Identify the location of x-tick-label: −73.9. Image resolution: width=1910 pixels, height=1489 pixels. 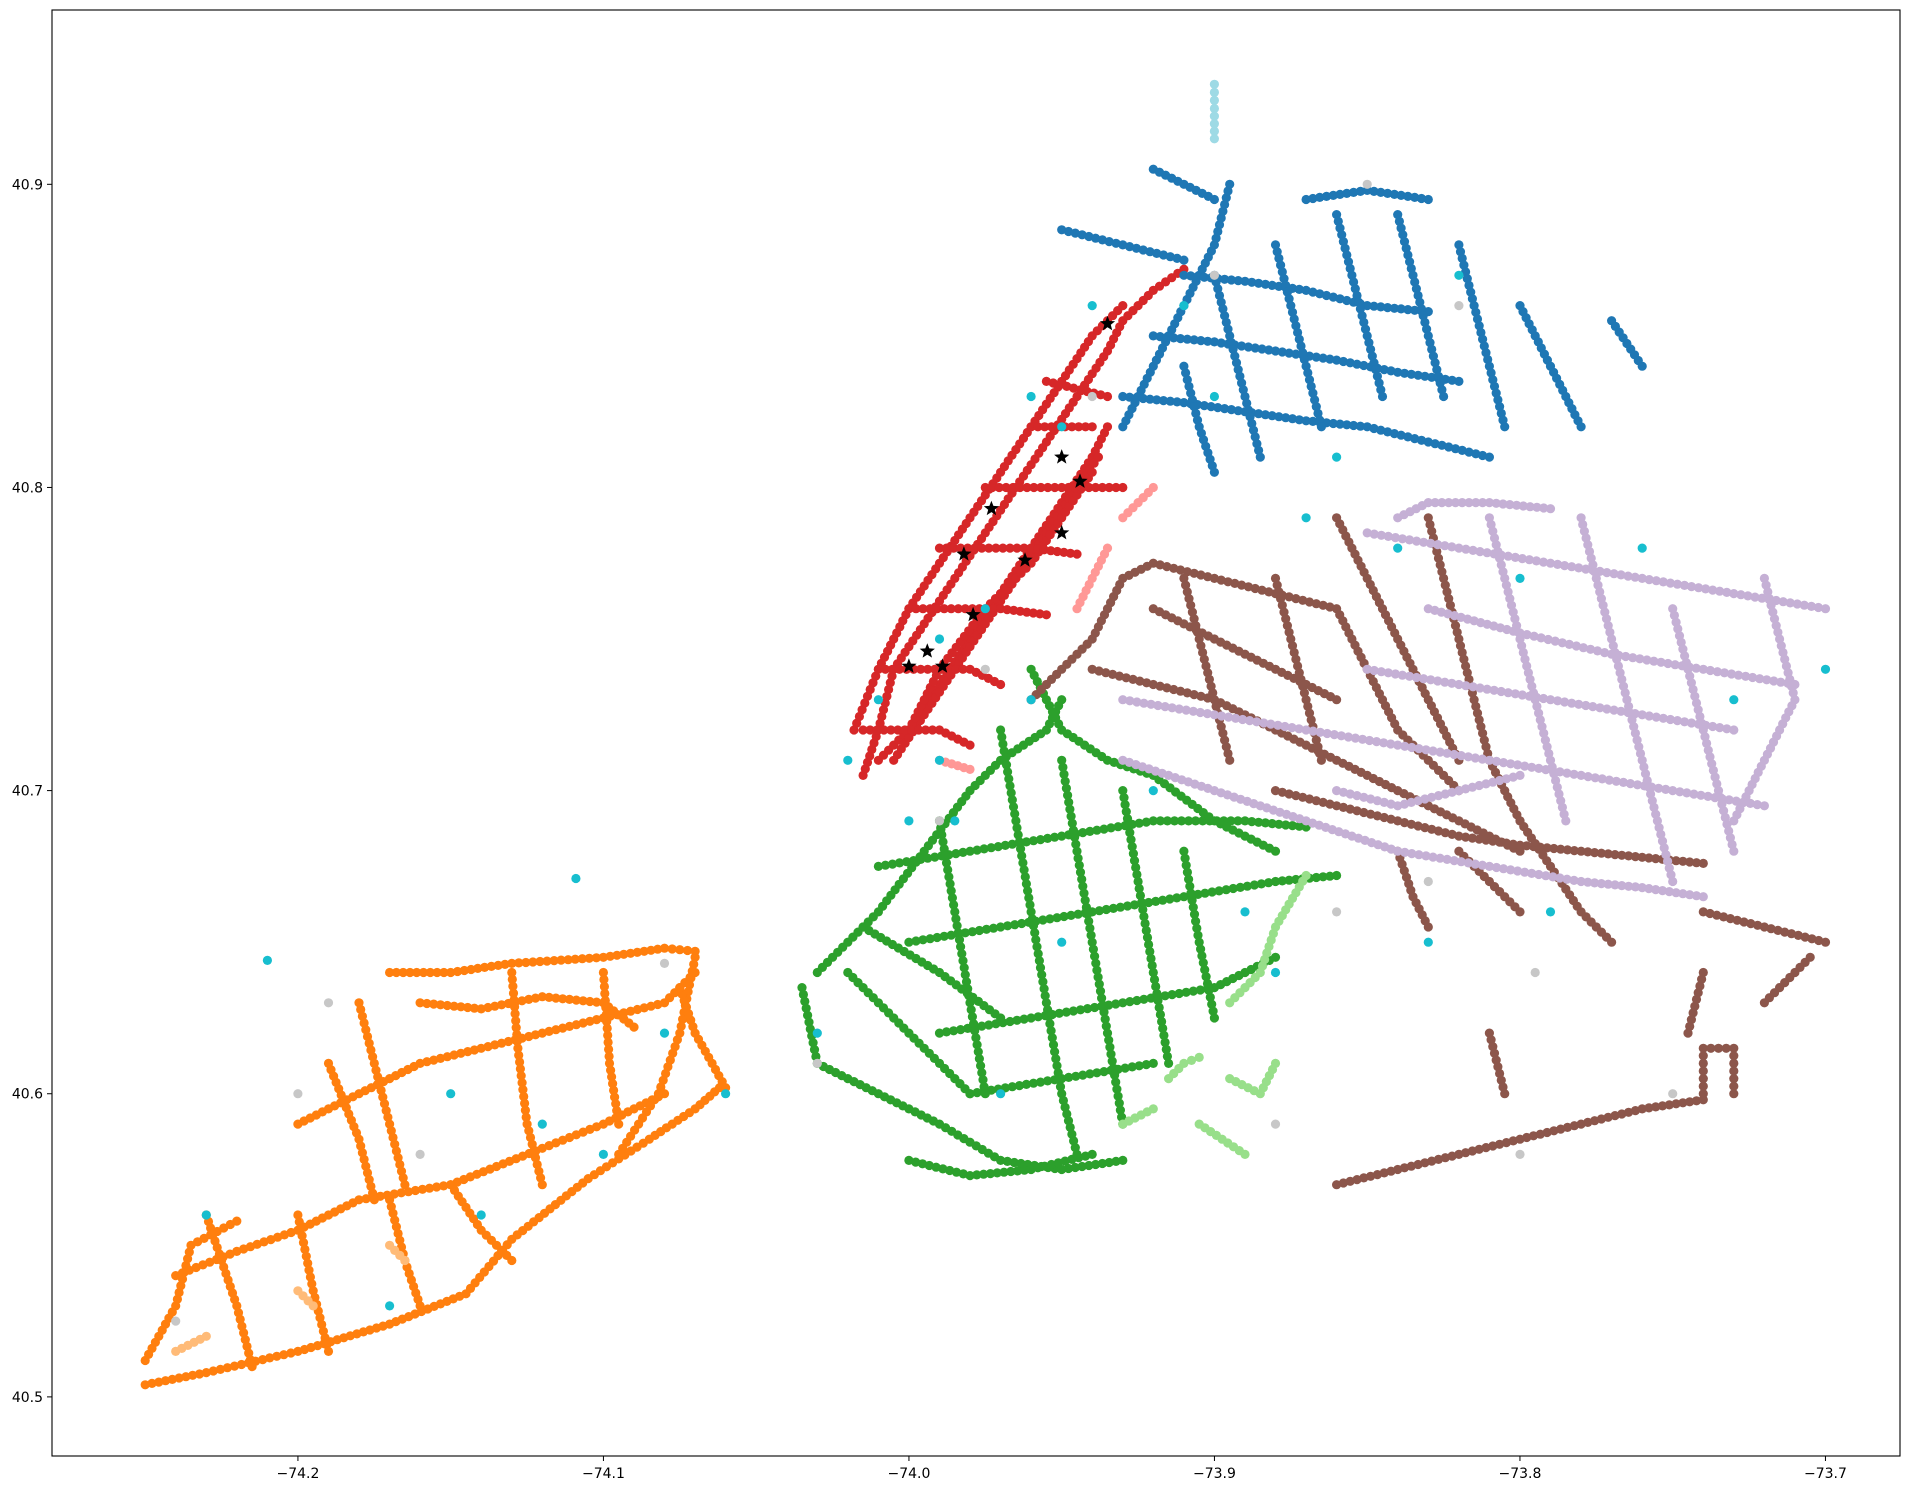
(1214, 1474).